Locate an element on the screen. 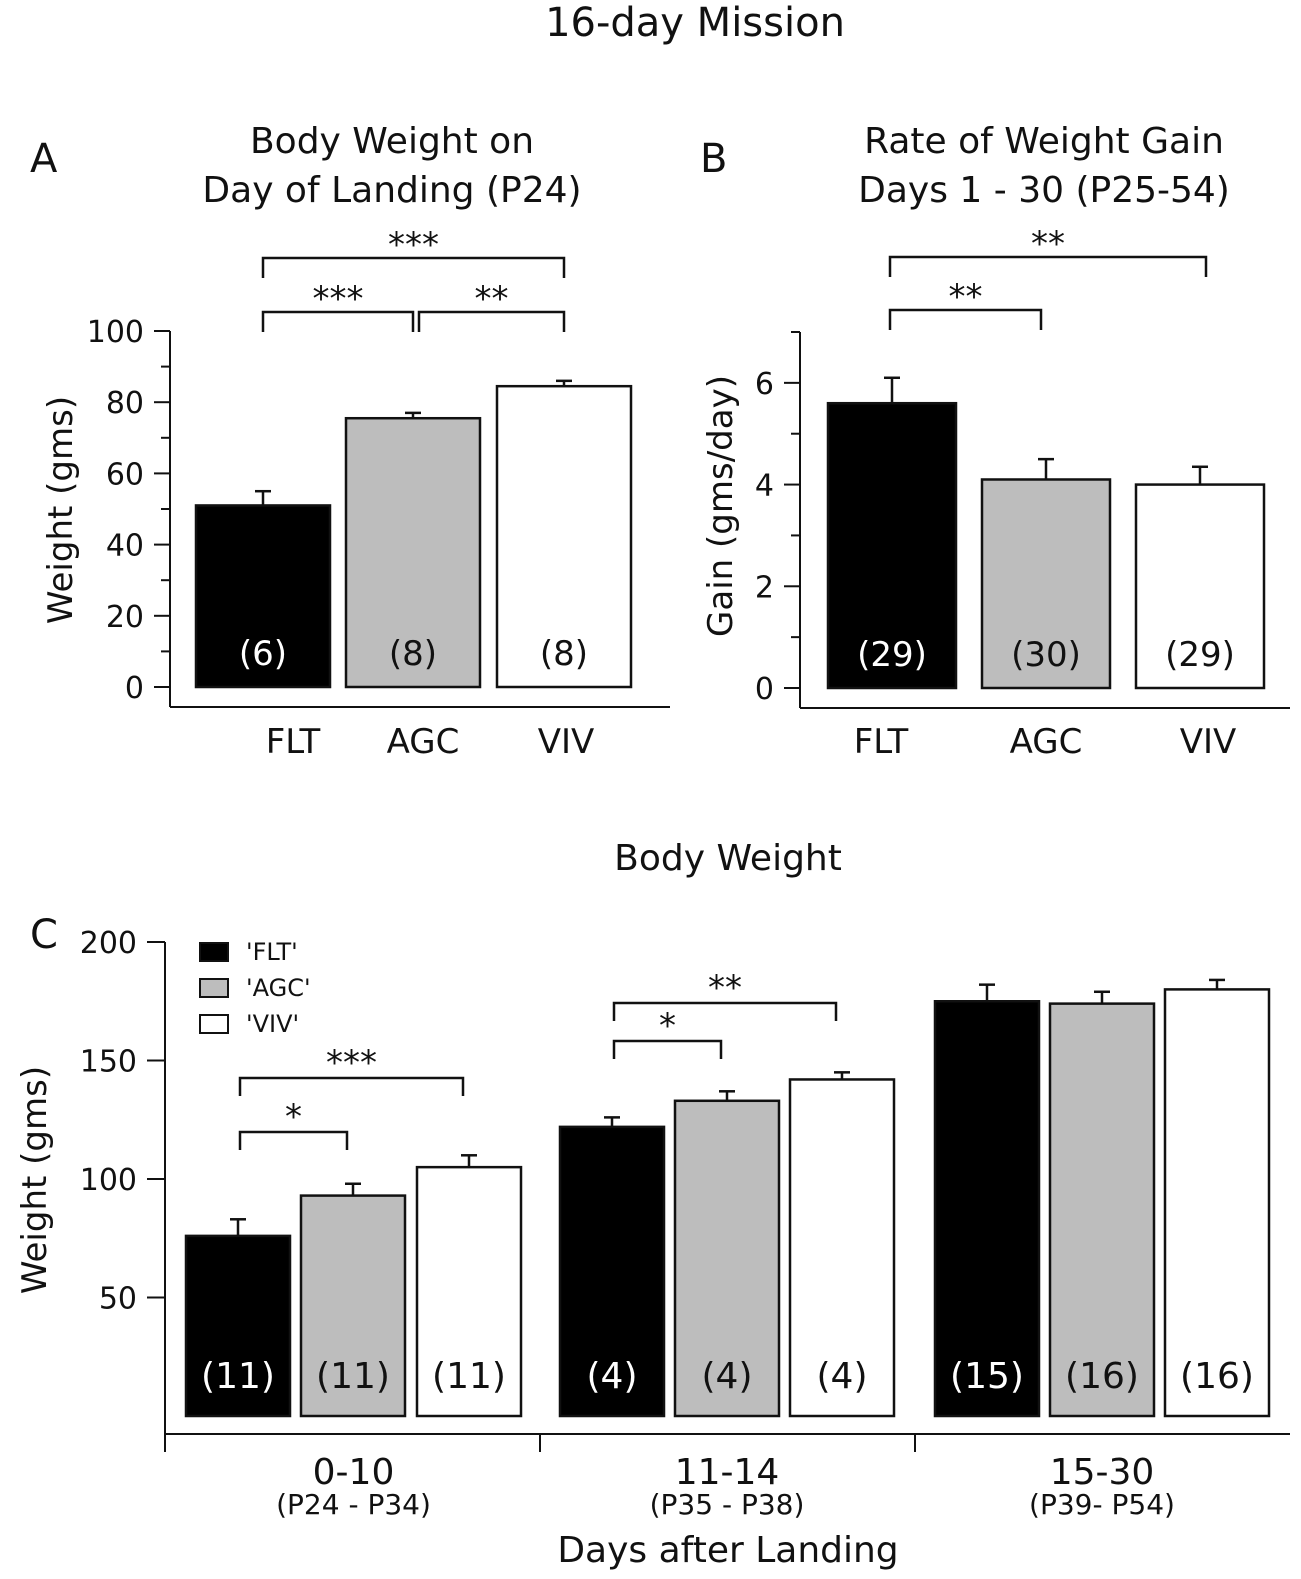 This screenshot has height=1579, width=1301. panel-a-bar-agc is located at coordinates (413, 552).